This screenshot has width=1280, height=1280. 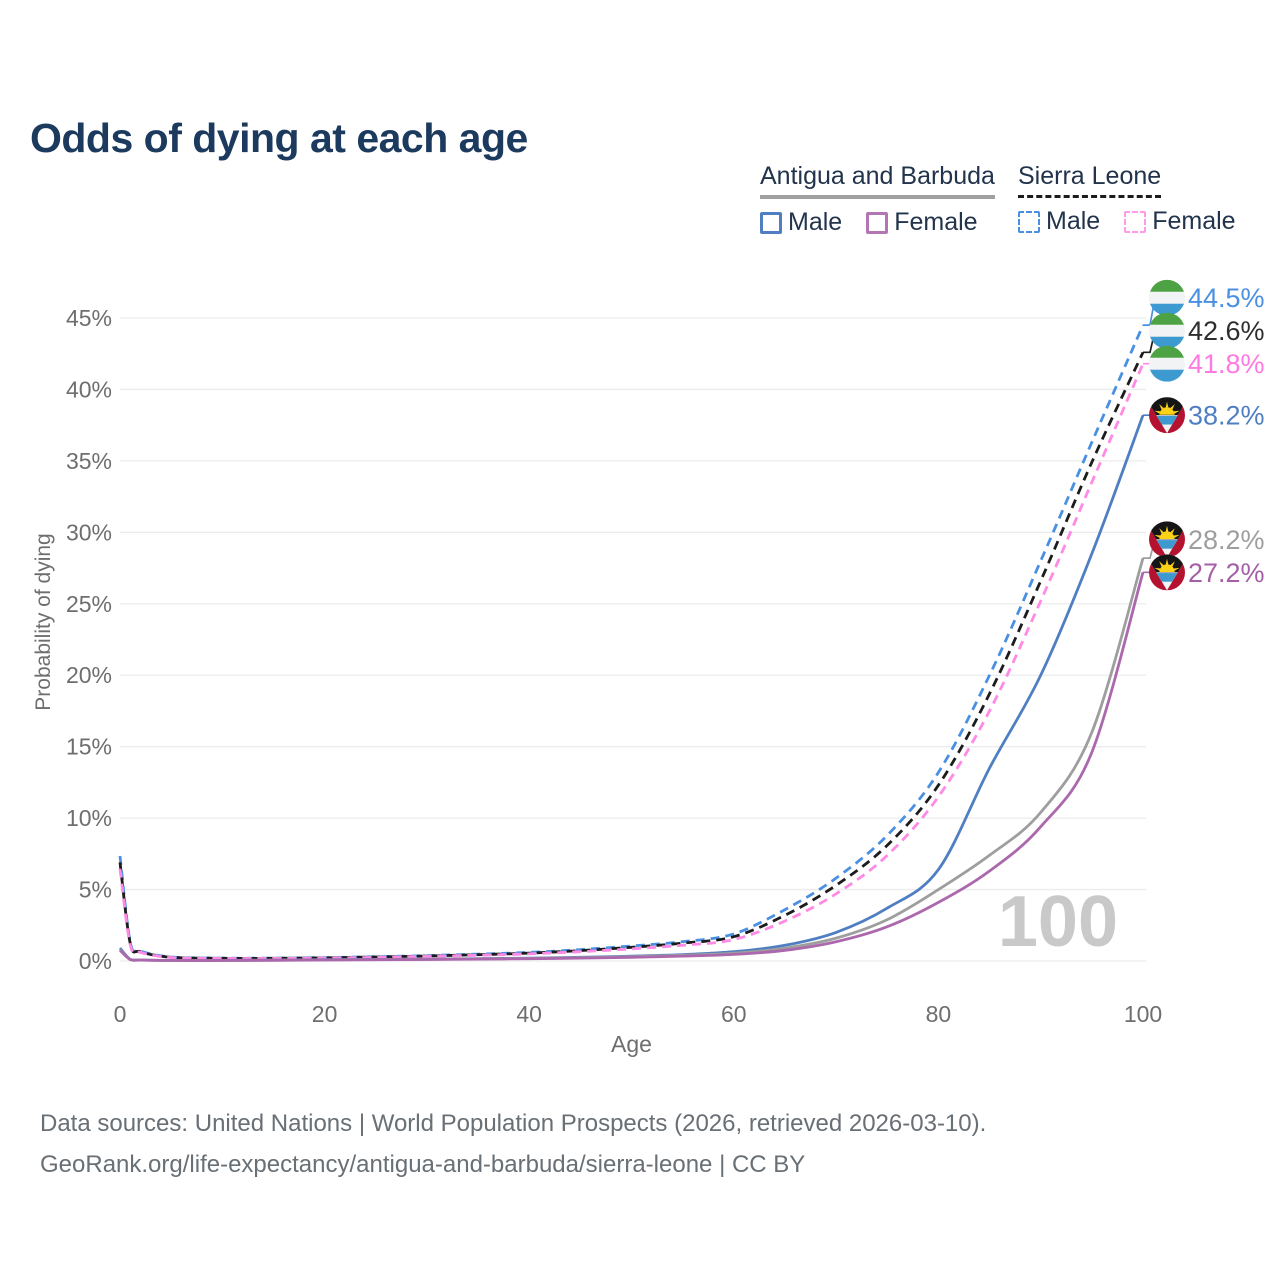 I want to click on x-tick-label: 80, so click(x=939, y=1014).